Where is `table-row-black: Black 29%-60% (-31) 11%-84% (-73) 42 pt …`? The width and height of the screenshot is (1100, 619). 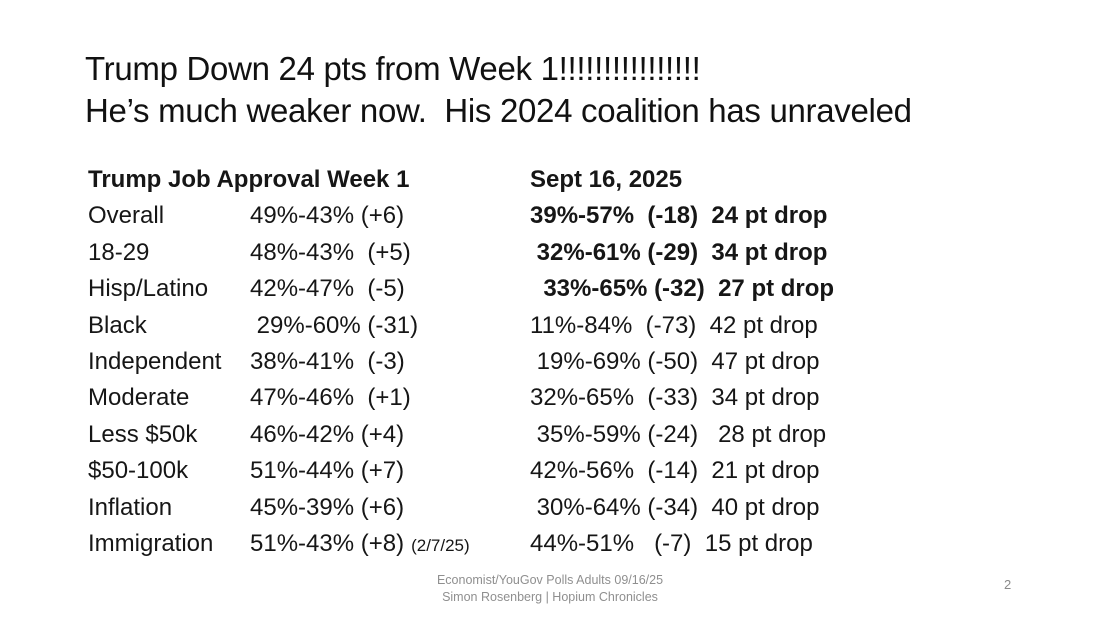 table-row-black: Black 29%-60% (-31) 11%-84% (-73) 42 pt … is located at coordinates (568, 326).